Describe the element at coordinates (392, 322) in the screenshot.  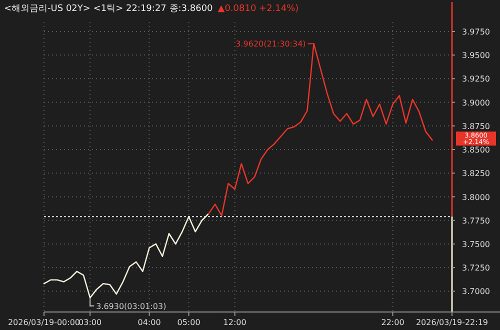
I see `x-tick-label: 22:00` at that location.